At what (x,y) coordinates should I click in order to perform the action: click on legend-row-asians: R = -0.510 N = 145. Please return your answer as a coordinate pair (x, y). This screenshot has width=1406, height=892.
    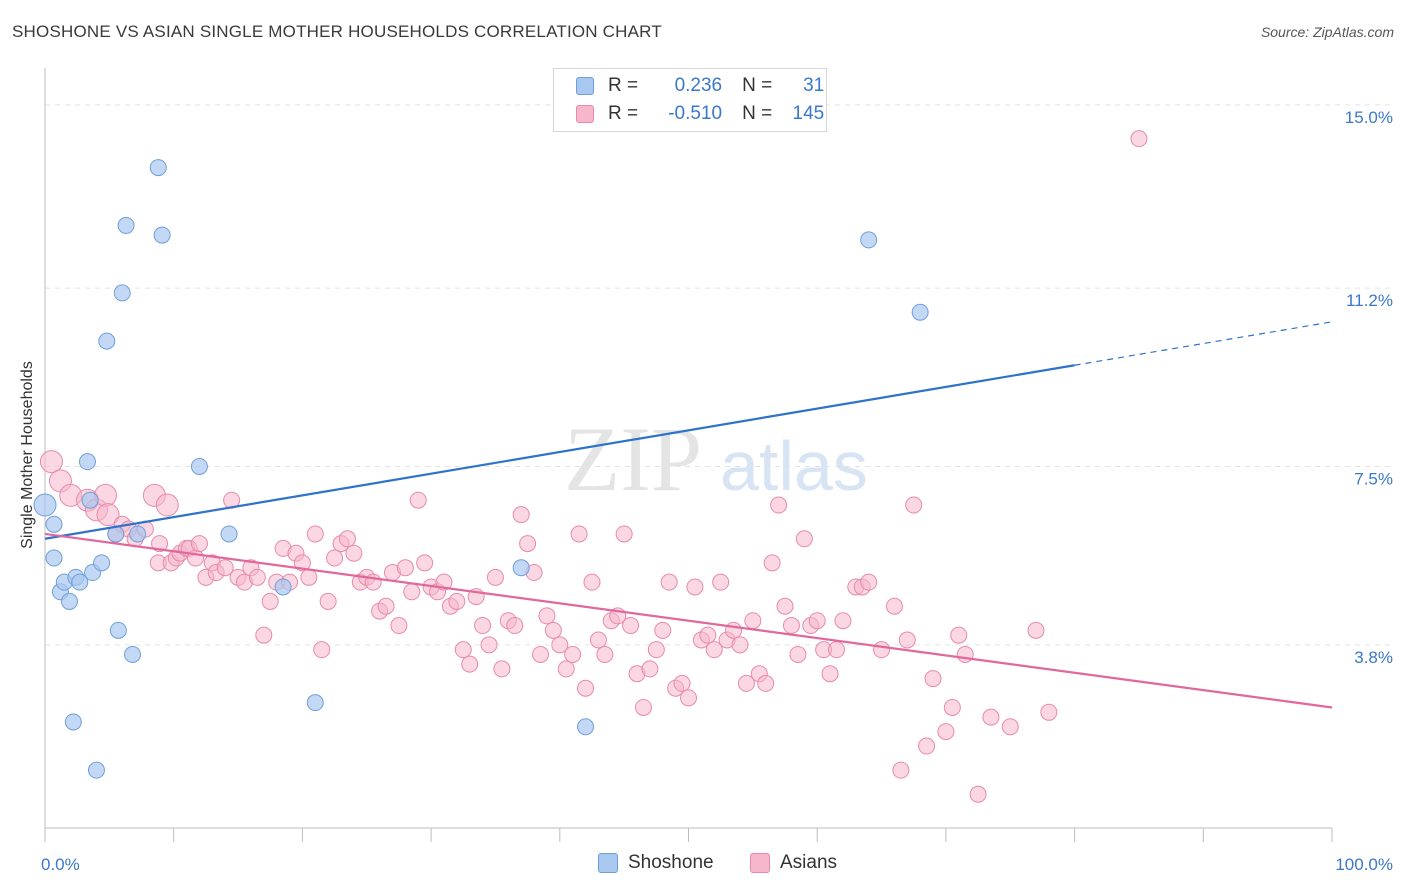
    Looking at the image, I should click on (700, 114).